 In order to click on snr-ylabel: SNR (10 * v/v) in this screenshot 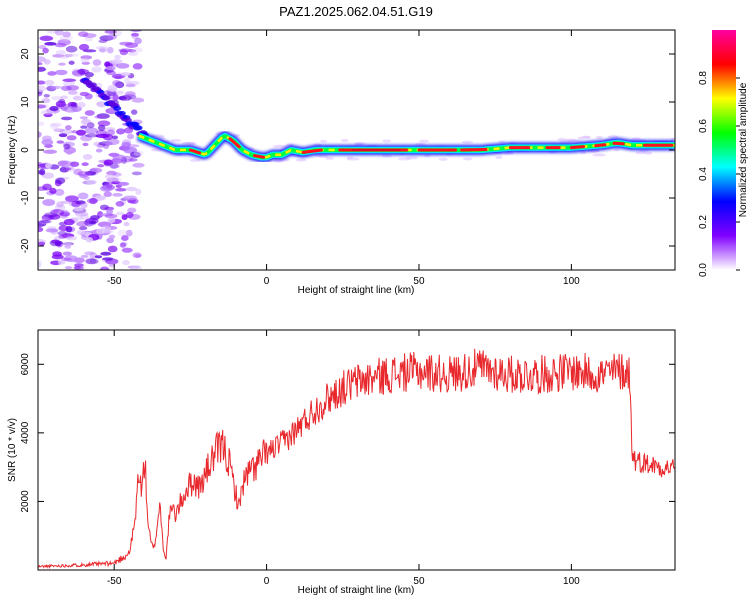, I will do `click(12, 450)`.